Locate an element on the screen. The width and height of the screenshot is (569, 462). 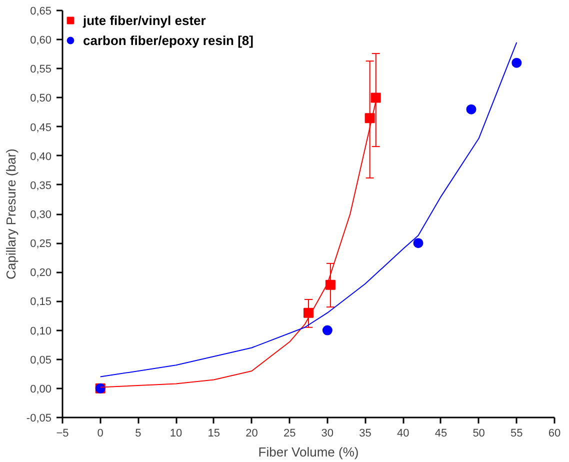
y-tick-label: 0,00 is located at coordinates (41, 389).